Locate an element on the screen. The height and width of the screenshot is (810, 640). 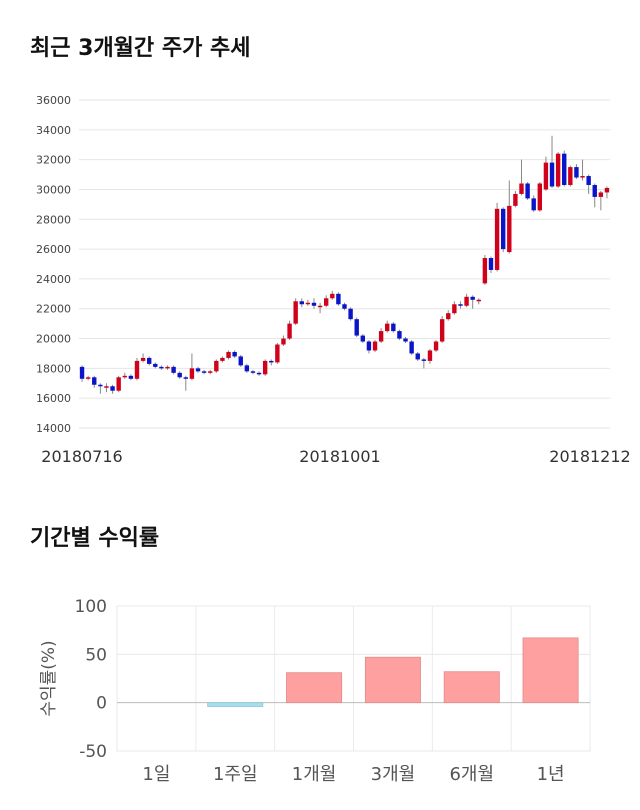
y-tick-label: 32000 is located at coordinates (53, 160).